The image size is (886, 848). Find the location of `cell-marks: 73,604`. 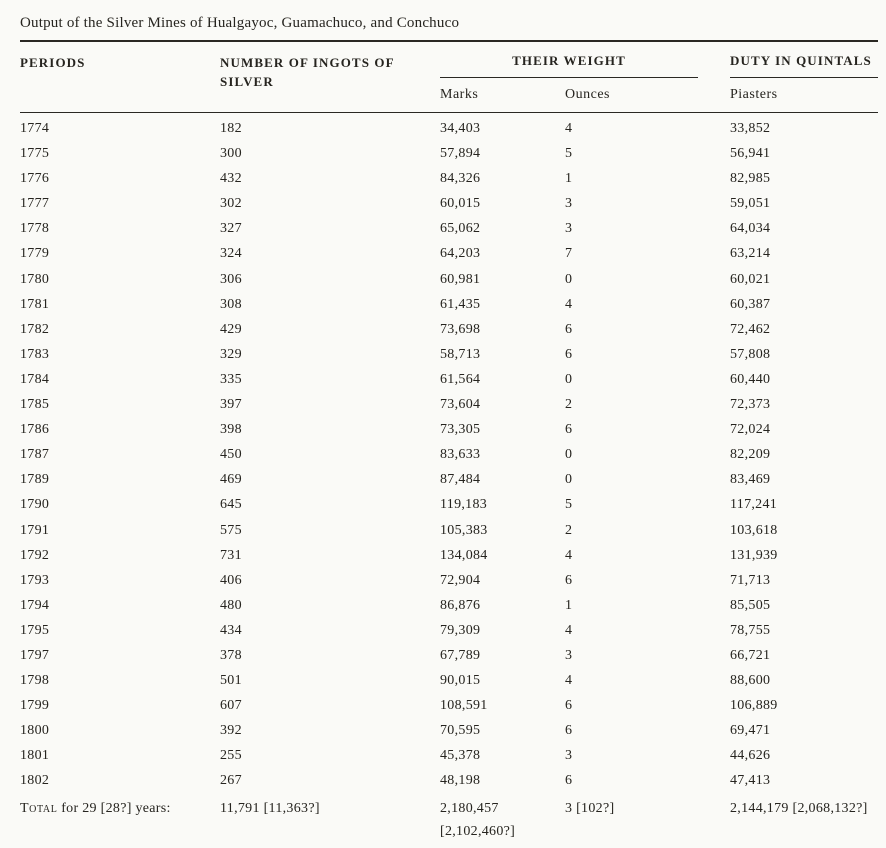

cell-marks: 73,604 is located at coordinates (460, 405).